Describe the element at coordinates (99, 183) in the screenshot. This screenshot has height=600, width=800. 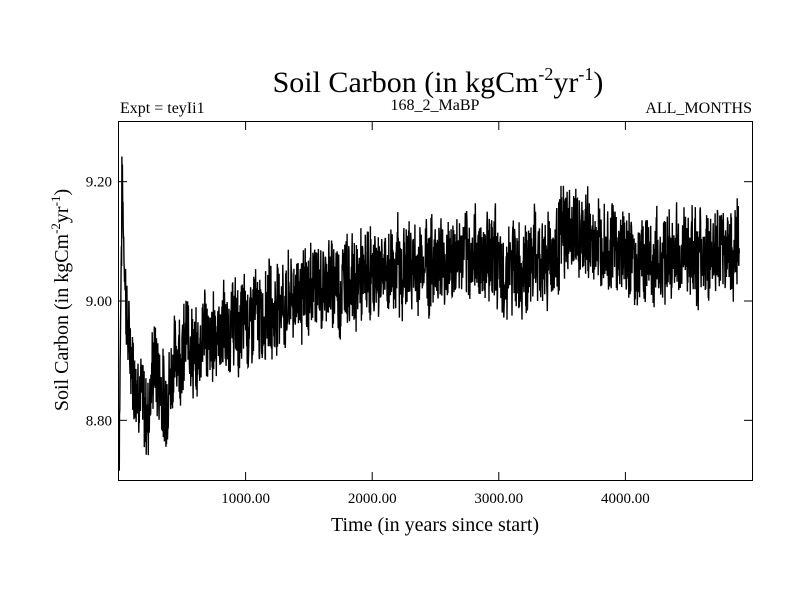
I see `y-tick-label: 9.20` at that location.